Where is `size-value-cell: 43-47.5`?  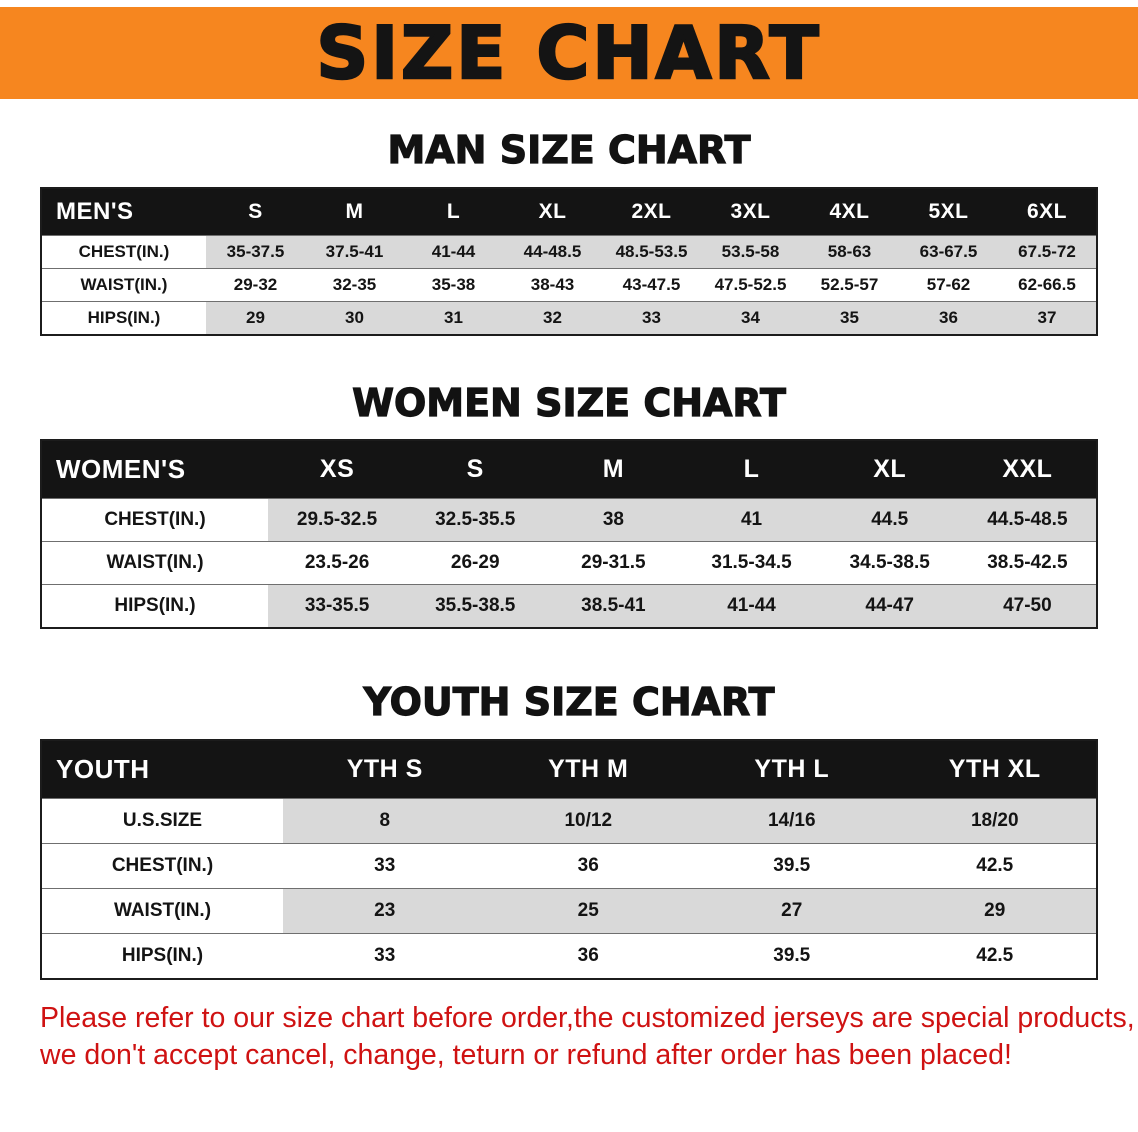 size-value-cell: 43-47.5 is located at coordinates (651, 285).